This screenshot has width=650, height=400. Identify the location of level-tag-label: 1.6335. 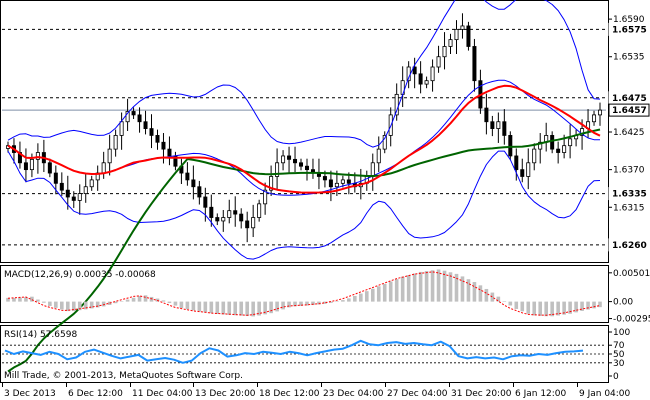
(629, 195).